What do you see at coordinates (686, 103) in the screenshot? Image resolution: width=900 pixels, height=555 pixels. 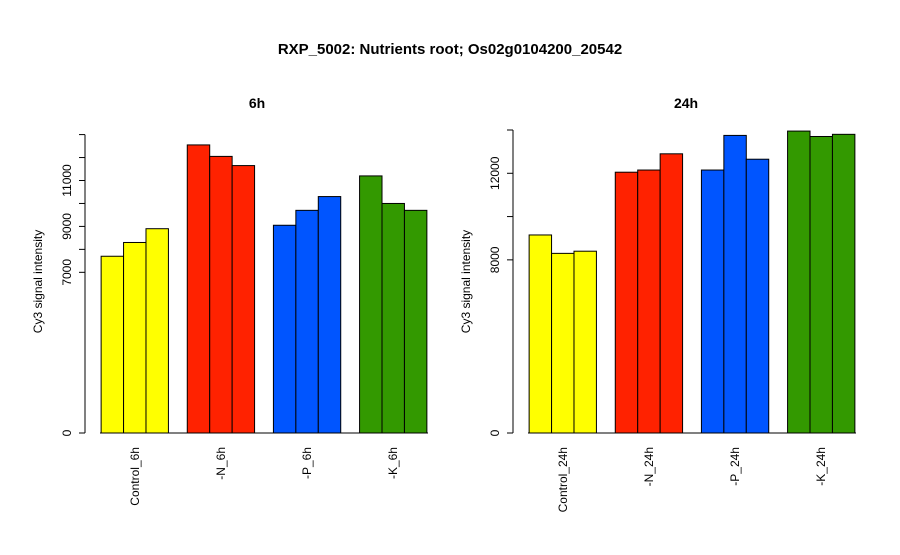 I see `panel-title: 24h` at bounding box center [686, 103].